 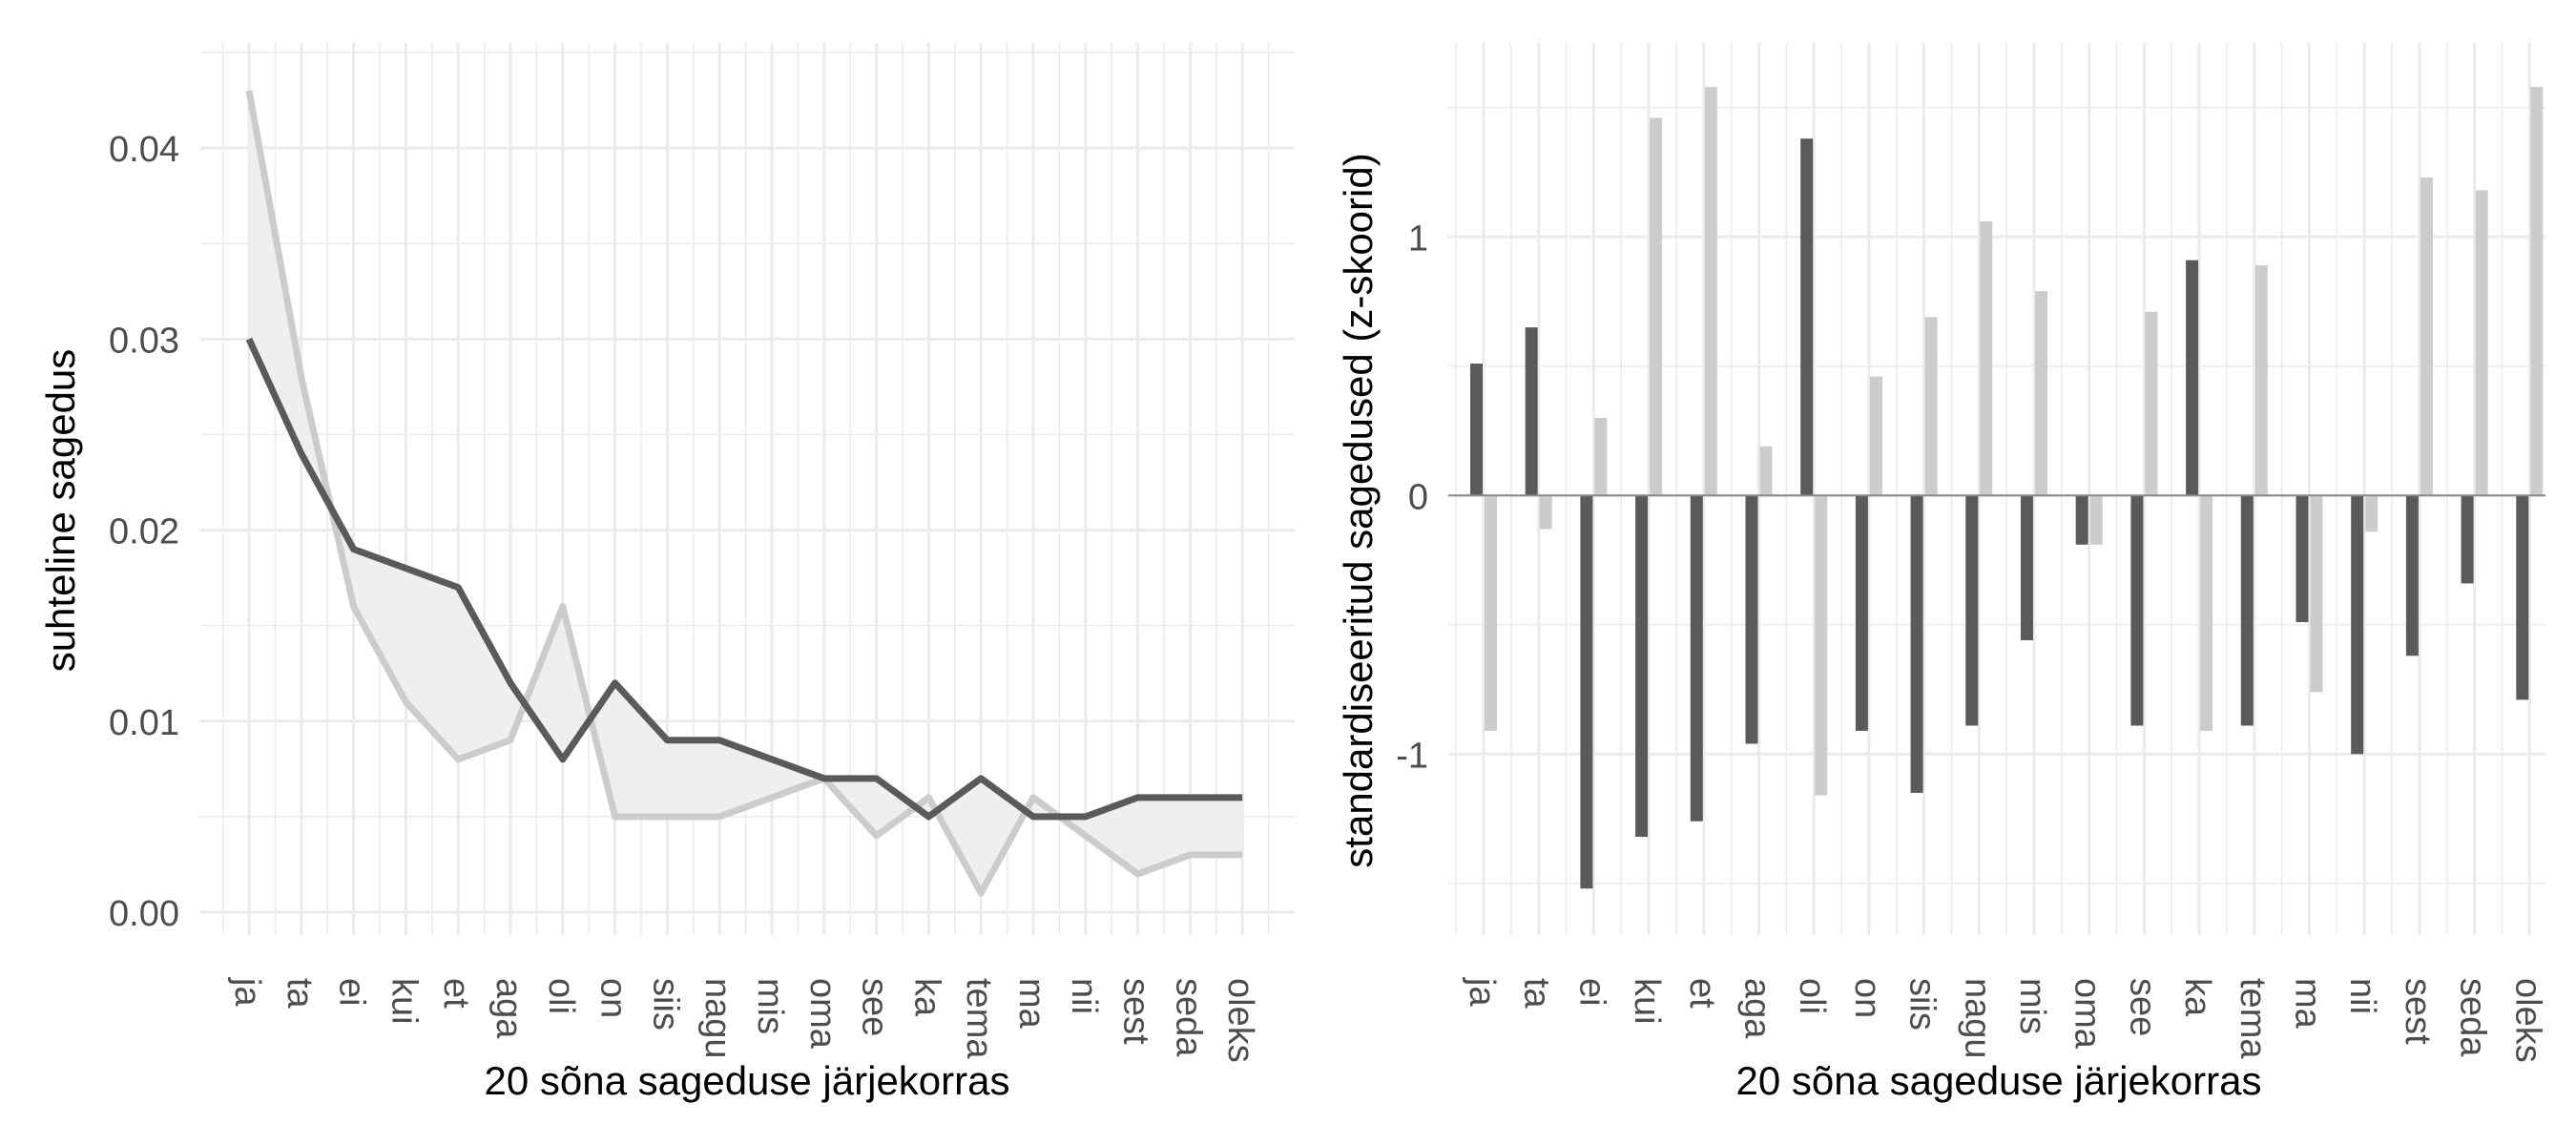 What do you see at coordinates (746, 1081) in the screenshot?
I see `left-x-axis-label: 20 sõna sageduse järjekorras` at bounding box center [746, 1081].